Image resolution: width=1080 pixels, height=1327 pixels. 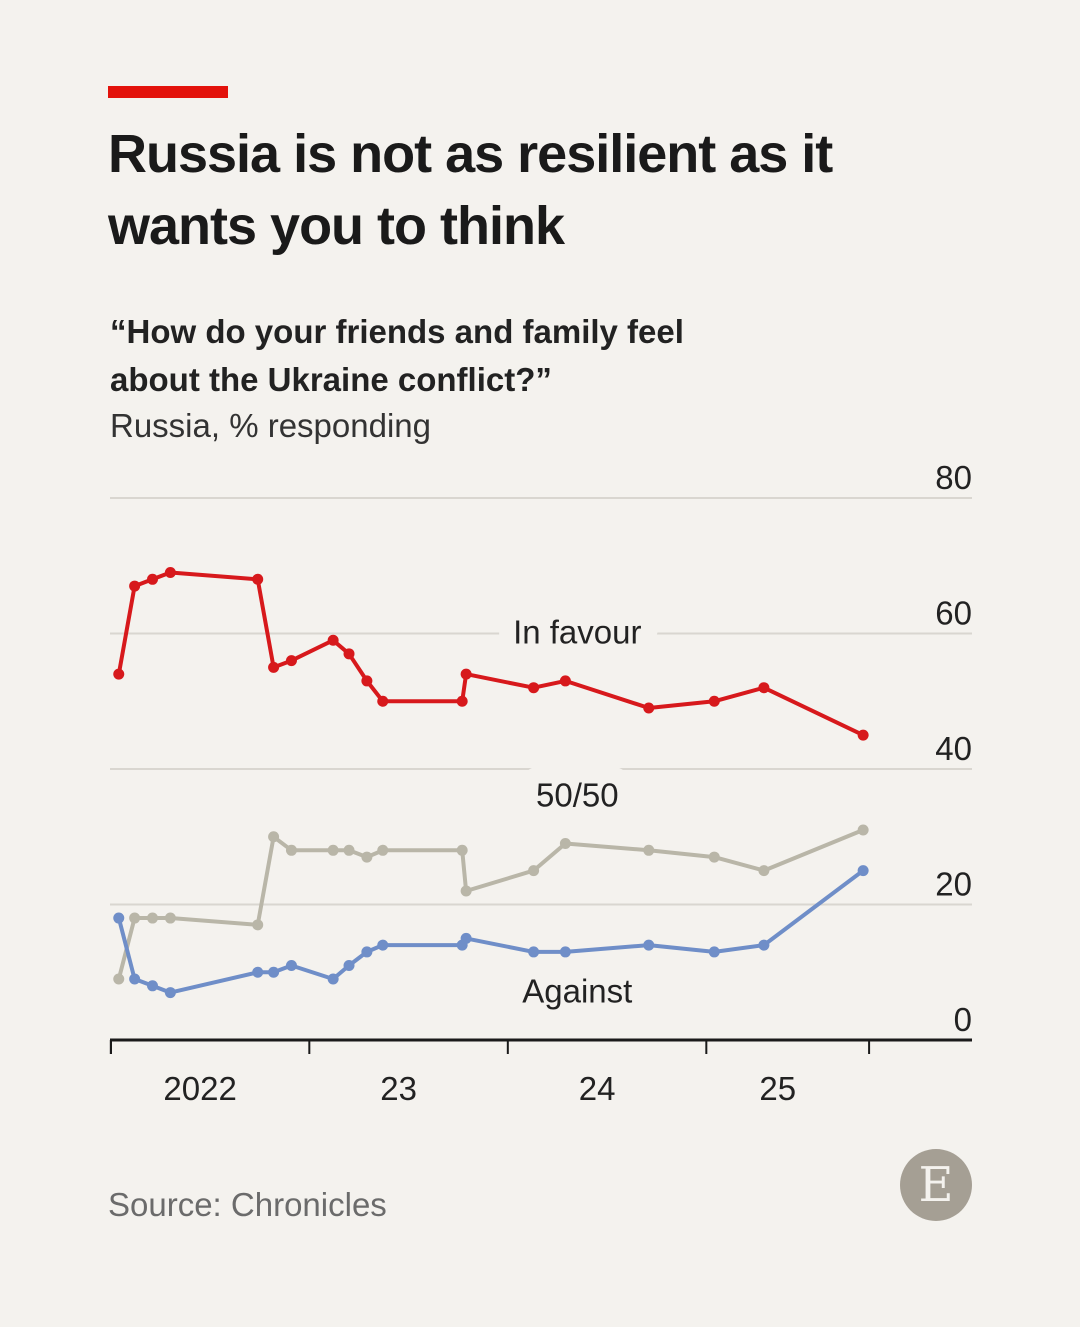 I want to click on series-line-in-favour, so click(x=491, y=654).